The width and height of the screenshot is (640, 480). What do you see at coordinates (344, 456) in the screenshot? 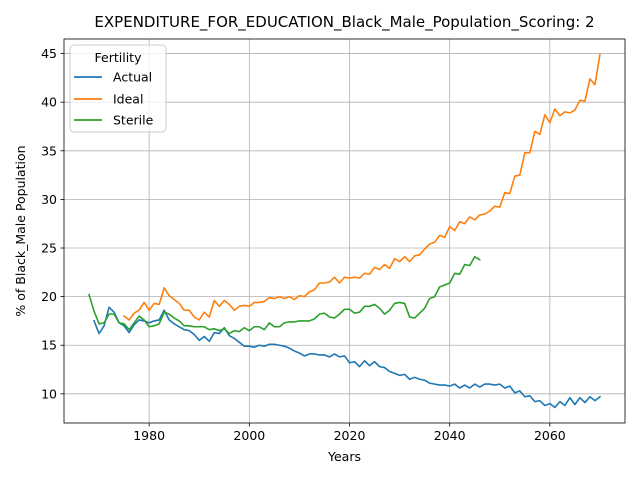
I see `x-axis-label: Years` at bounding box center [344, 456].